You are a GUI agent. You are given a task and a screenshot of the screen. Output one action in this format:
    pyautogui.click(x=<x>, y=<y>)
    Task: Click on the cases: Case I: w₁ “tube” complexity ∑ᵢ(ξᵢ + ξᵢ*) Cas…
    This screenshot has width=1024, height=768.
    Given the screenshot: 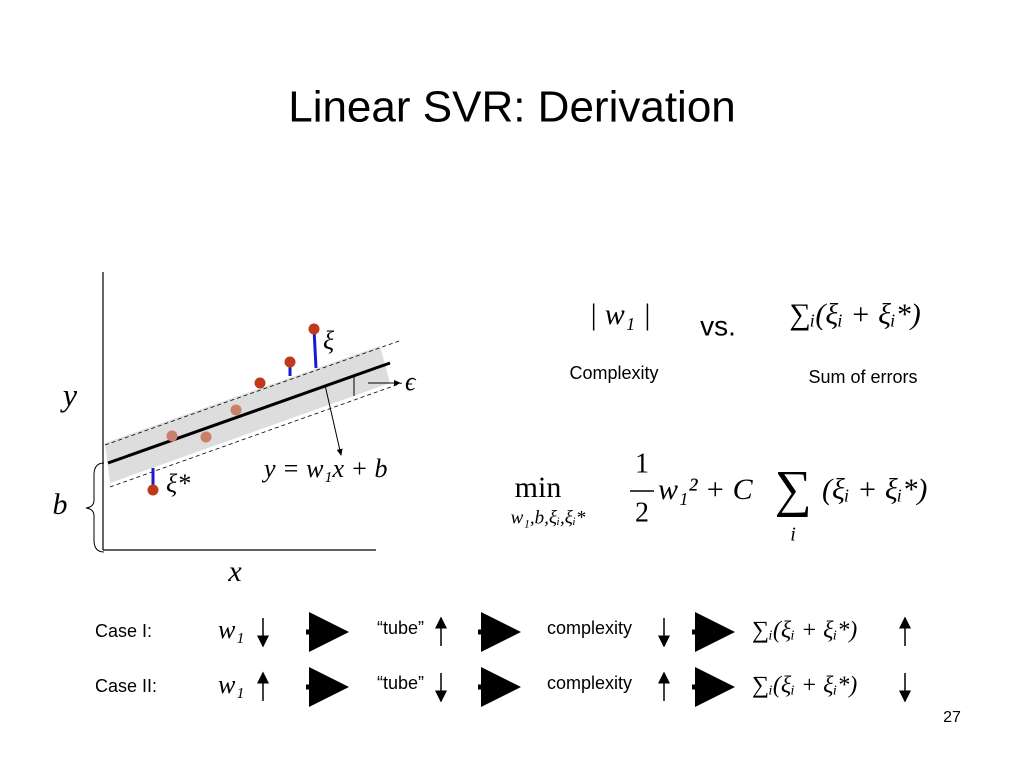 What is the action you would take?
    pyautogui.click(x=503, y=659)
    